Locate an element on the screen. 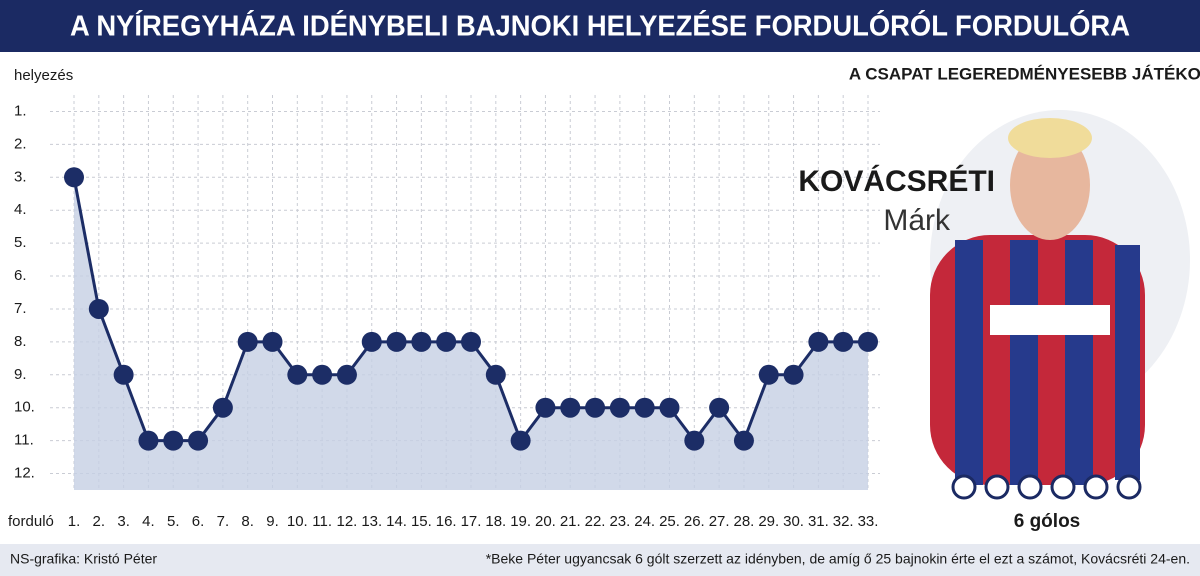 Image resolution: width=1200 pixels, height=576 pixels. x-tick-label: 25. is located at coordinates (669, 521).